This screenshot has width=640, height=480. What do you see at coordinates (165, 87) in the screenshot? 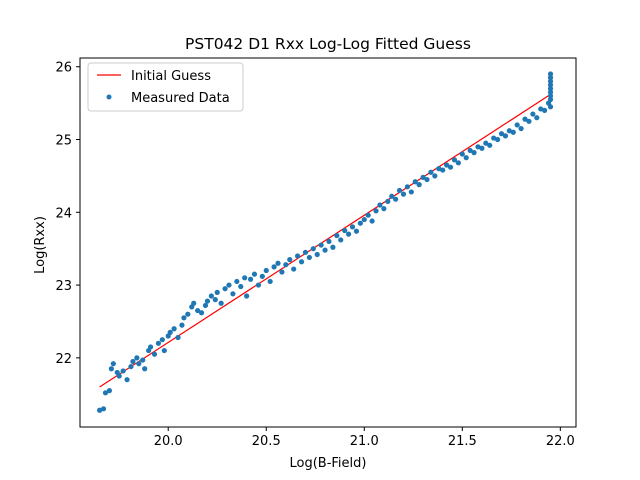
I see `legend: Initial Guess Measured Data` at bounding box center [165, 87].